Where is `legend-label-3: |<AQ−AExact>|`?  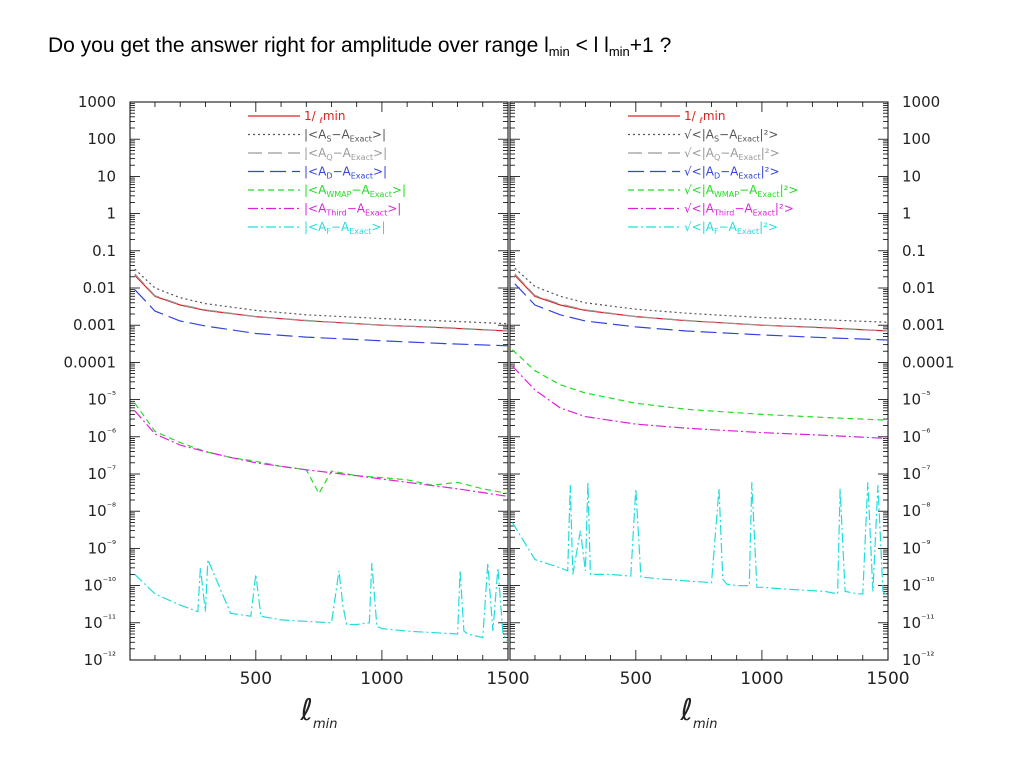
legend-label-3: |<AQ−AExact>| is located at coordinates (345, 154).